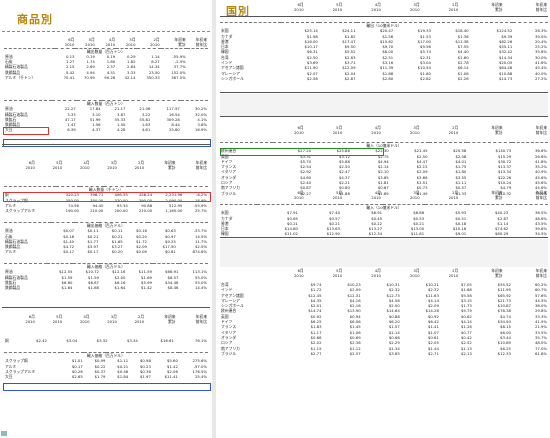  What do you see at coordinates (100, 371) in the screenshot?
I see `row-value: $0.37` at bounding box center [100, 371].